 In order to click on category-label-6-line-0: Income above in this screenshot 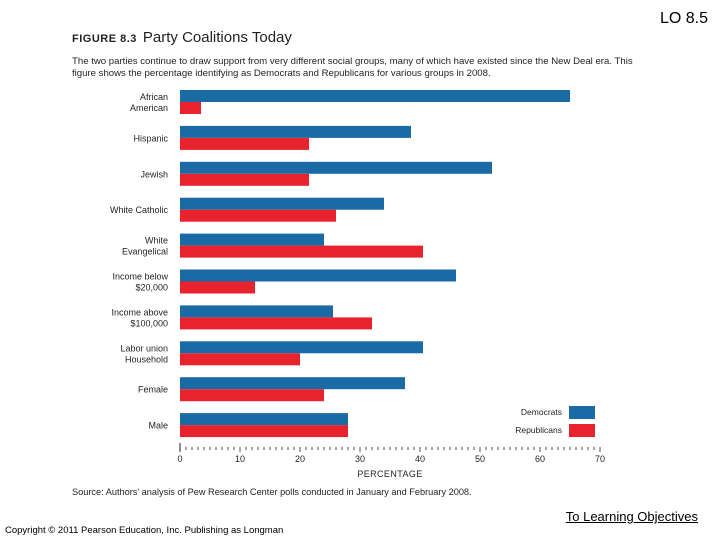, I will do `click(139, 312)`.